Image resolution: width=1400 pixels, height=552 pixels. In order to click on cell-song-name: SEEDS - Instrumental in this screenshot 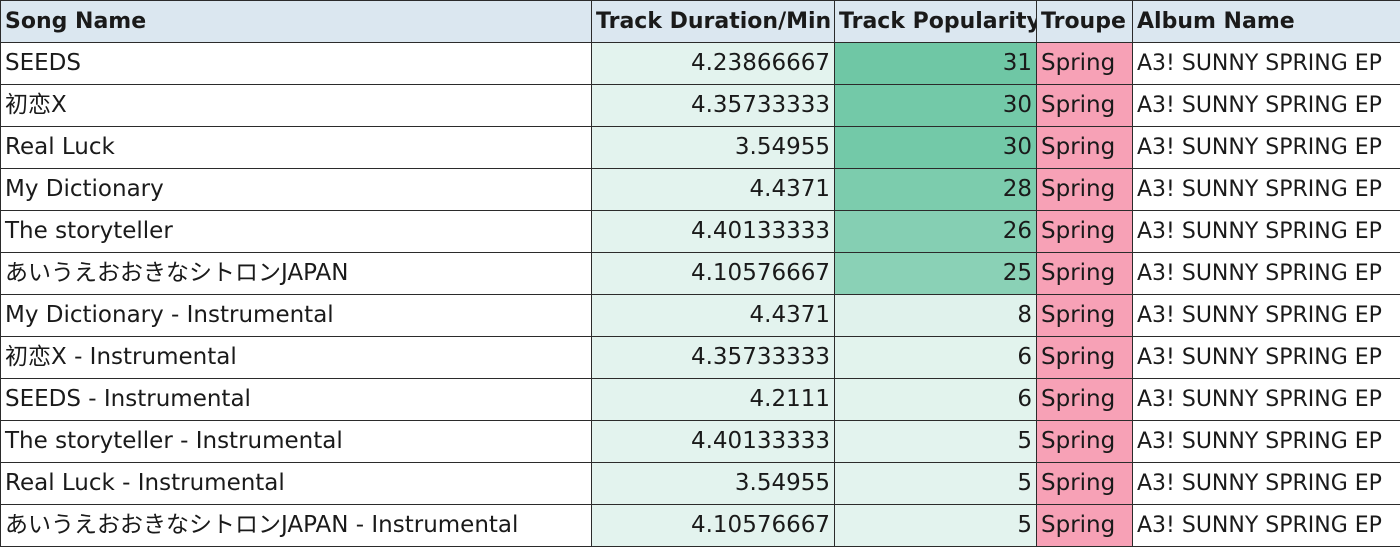, I will do `click(296, 399)`.